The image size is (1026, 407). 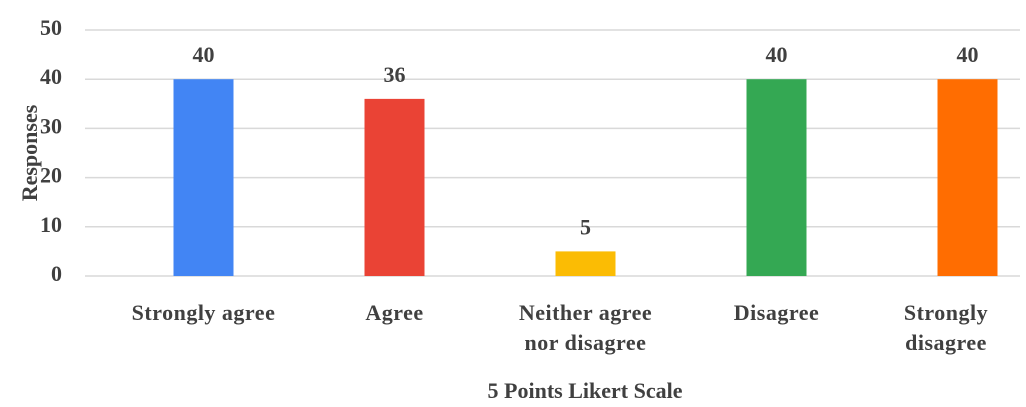 I want to click on data-label: 36, so click(x=395, y=74).